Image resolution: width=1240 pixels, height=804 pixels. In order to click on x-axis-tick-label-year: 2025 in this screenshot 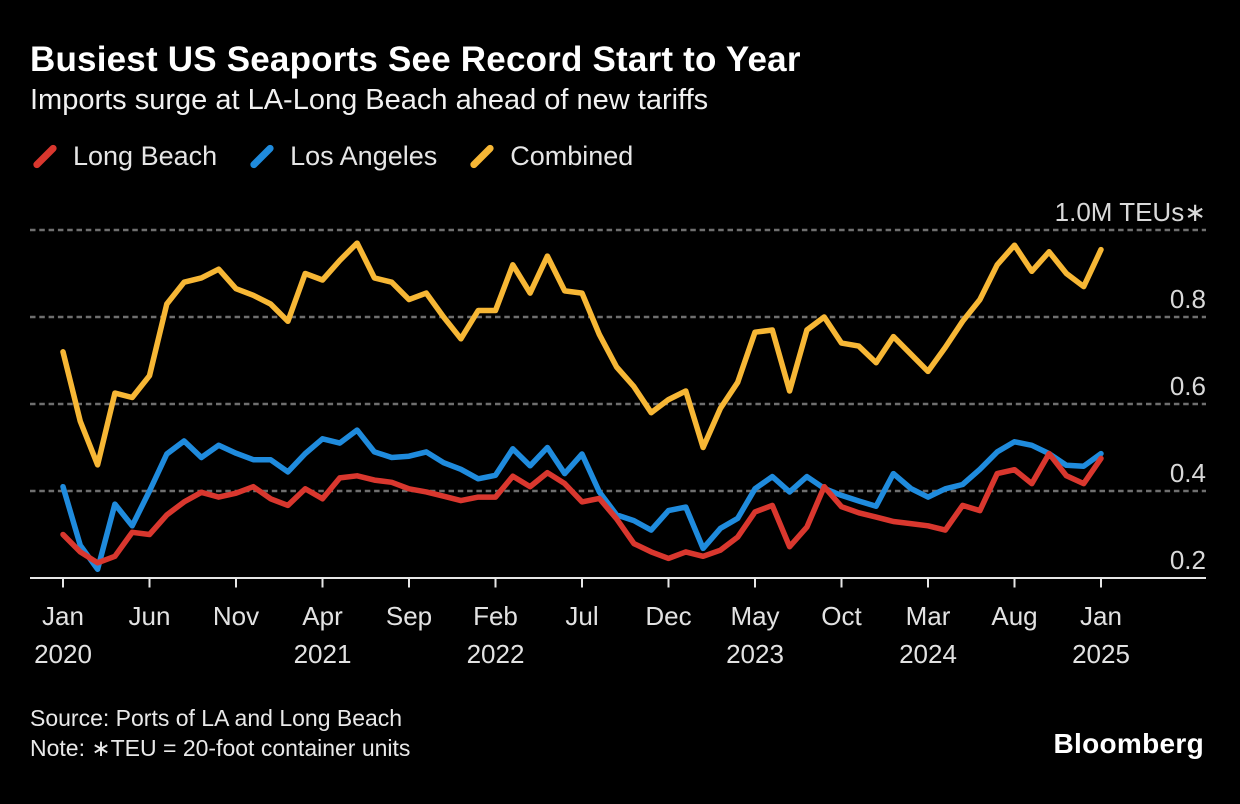, I will do `click(1101, 654)`.